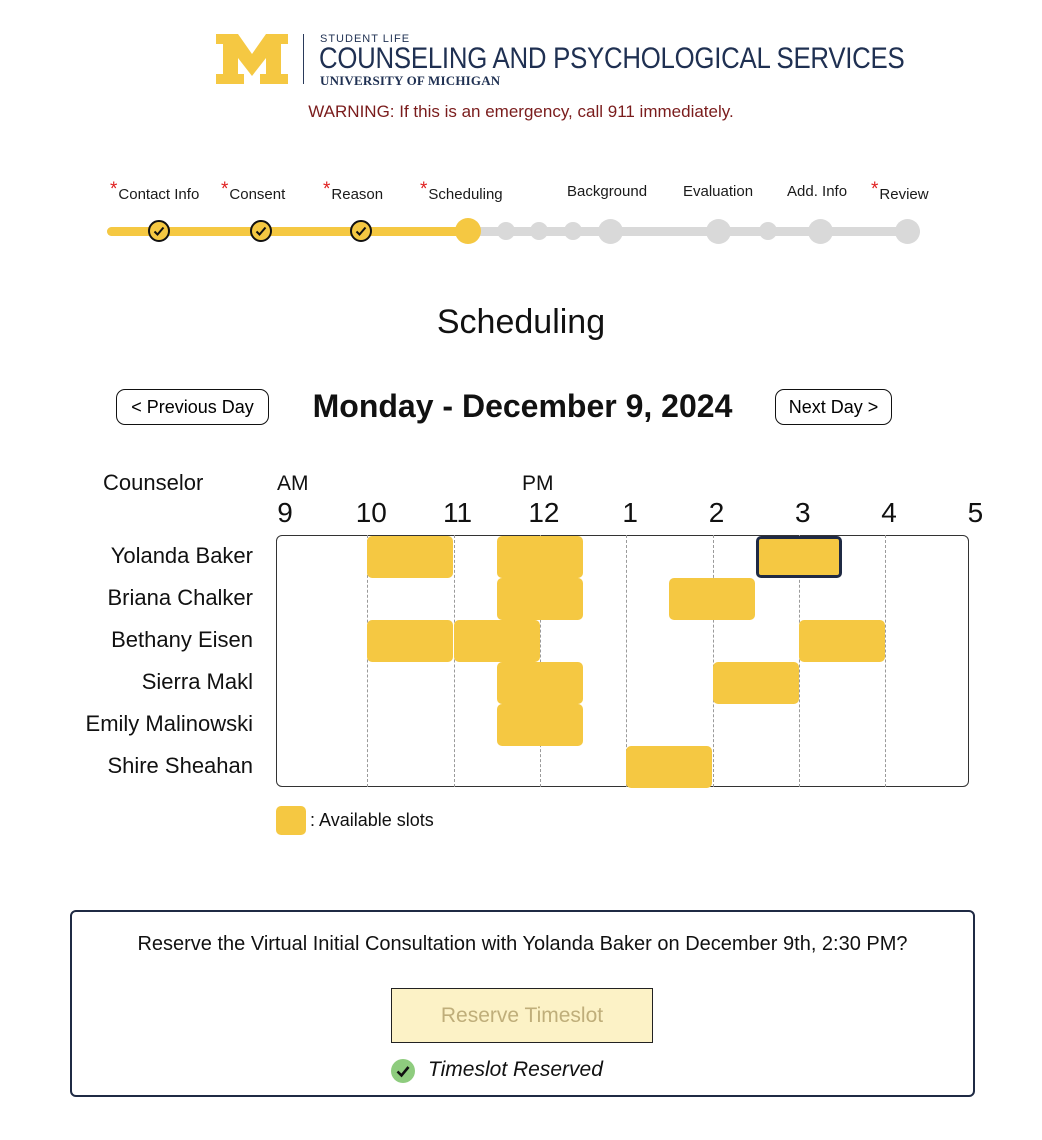  Describe the element at coordinates (461, 191) in the screenshot. I see `step-label-scheduling: *Scheduling` at that location.